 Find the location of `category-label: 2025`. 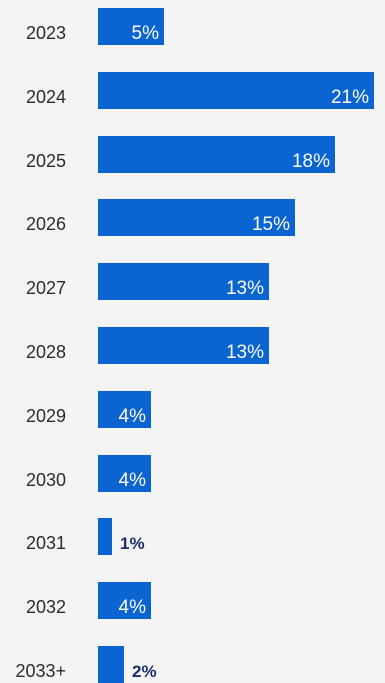

category-label: 2025 is located at coordinates (45, 160).